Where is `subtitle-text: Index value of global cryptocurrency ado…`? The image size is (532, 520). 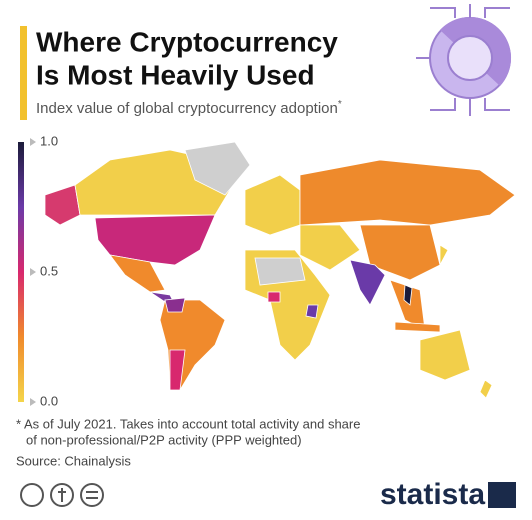
subtitle-text: Index value of global cryptocurrency ado… is located at coordinates (187, 108).